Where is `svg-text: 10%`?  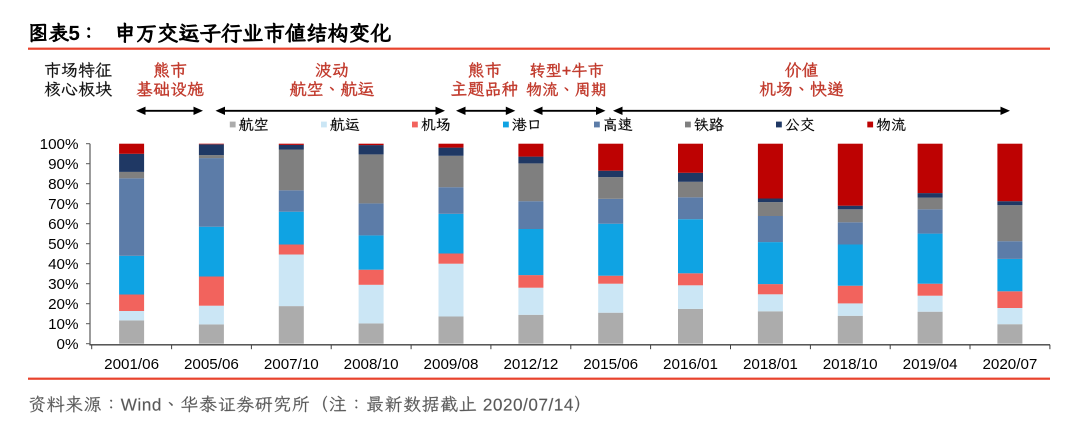
svg-text: 10% is located at coordinates (63, 324).